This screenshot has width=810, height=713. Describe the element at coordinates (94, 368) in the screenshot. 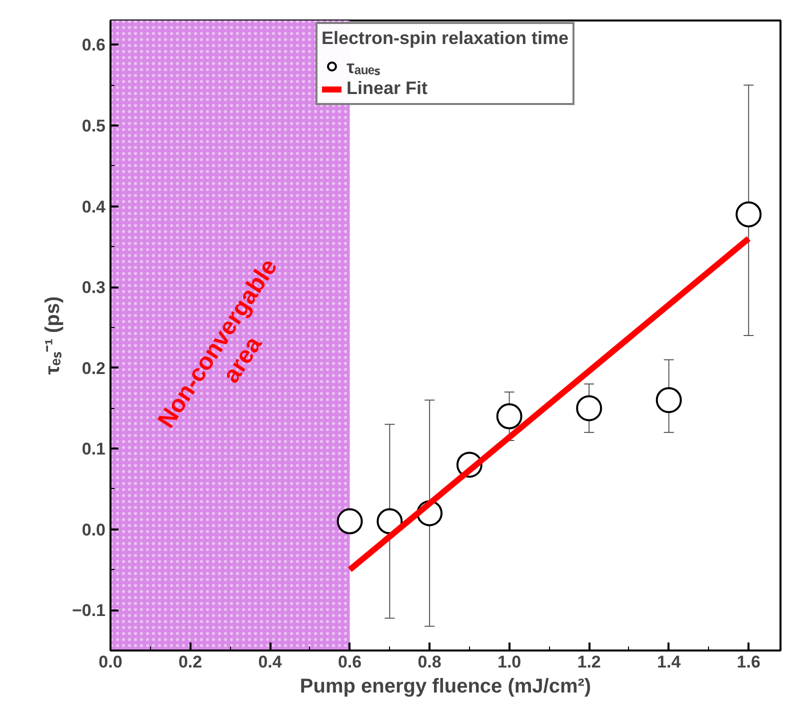

I see `y-tick-label: 0.2` at that location.